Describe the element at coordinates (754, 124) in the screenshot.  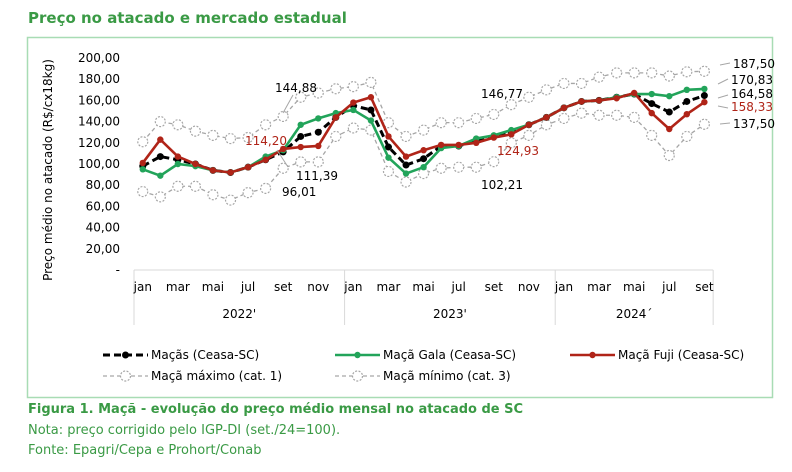
I see `data-label: 137,50` at that location.